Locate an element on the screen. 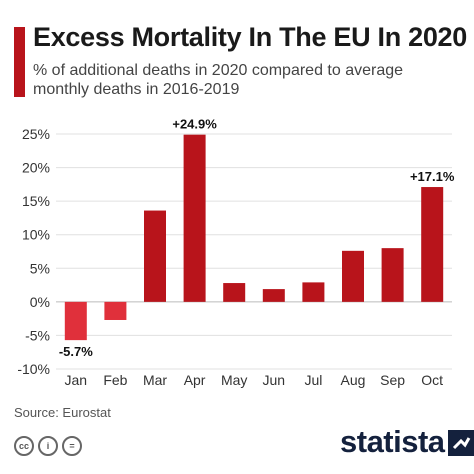  y-tick-label: 5% is located at coordinates (40, 268).